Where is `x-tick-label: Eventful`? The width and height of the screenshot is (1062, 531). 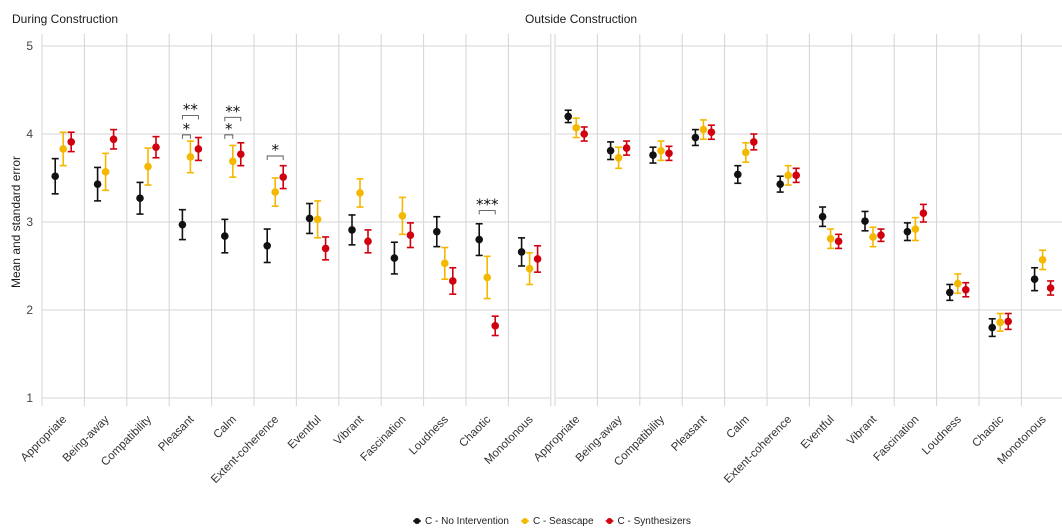 x-tick-label: Eventful is located at coordinates (305, 433).